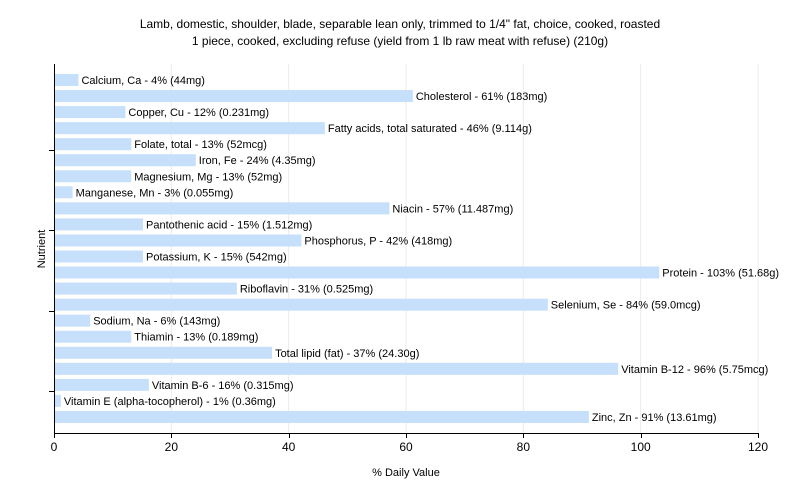 This screenshot has width=800, height=500. What do you see at coordinates (42, 249) in the screenshot?
I see `y-axis-title: Nutrient` at bounding box center [42, 249].